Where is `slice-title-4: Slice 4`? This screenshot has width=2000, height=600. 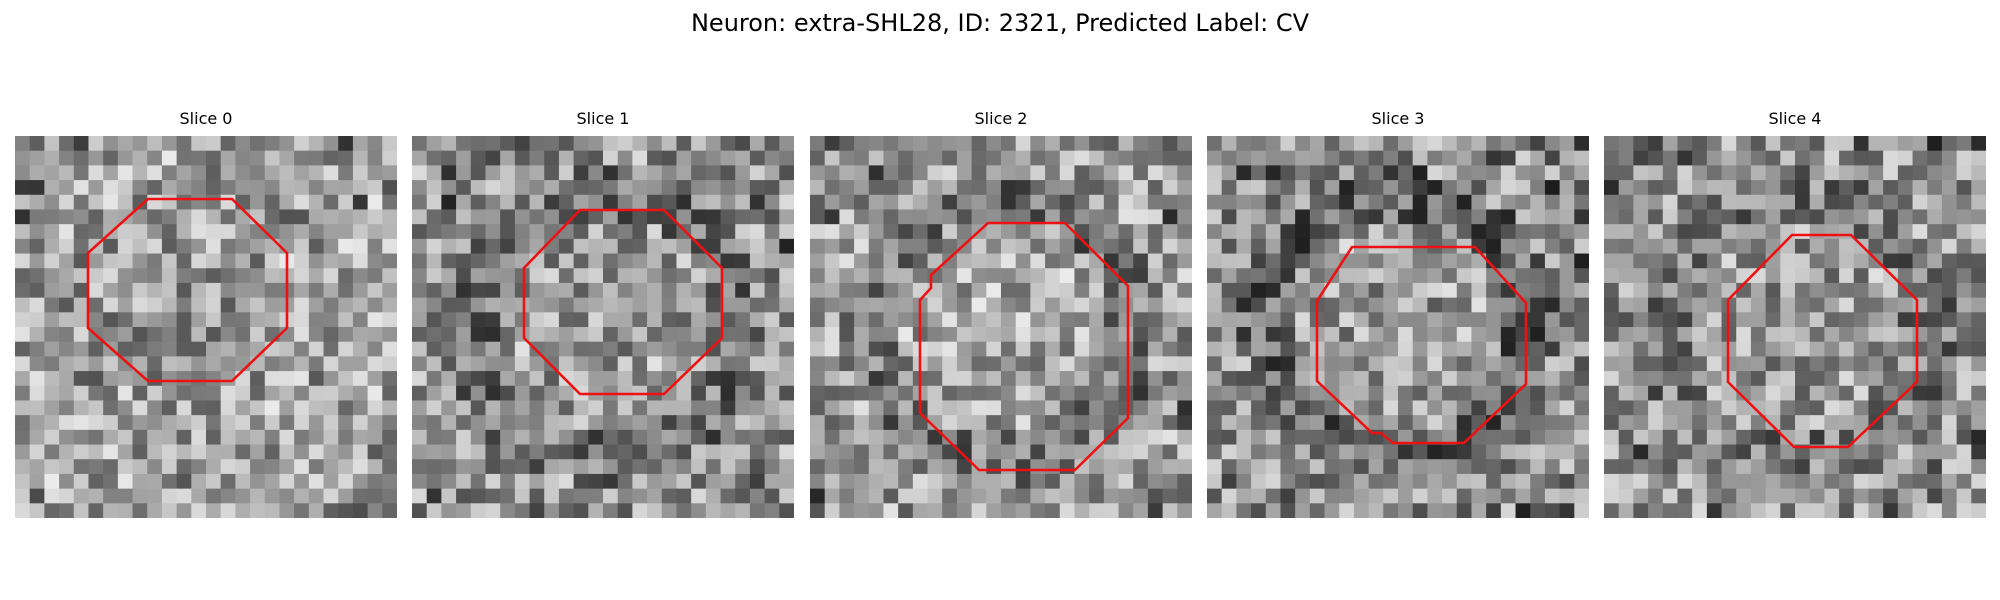
slice-title-4: Slice 4 is located at coordinates (1795, 118).